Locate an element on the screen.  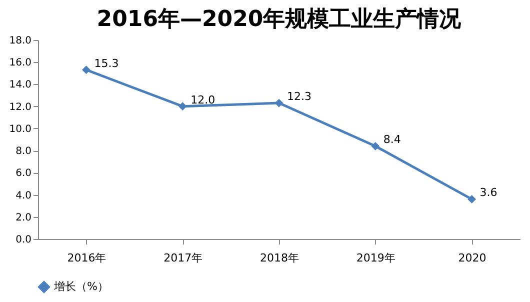
data-label: 15.3 is located at coordinates (106, 63).